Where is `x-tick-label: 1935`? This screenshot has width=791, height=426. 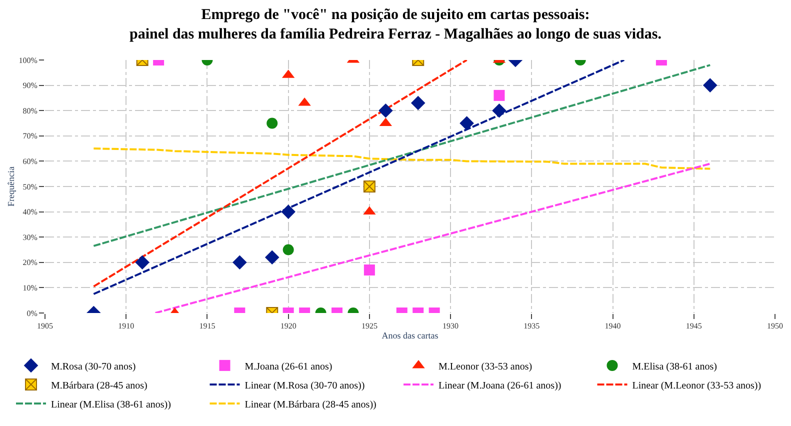 x-tick-label: 1935 is located at coordinates (532, 326).